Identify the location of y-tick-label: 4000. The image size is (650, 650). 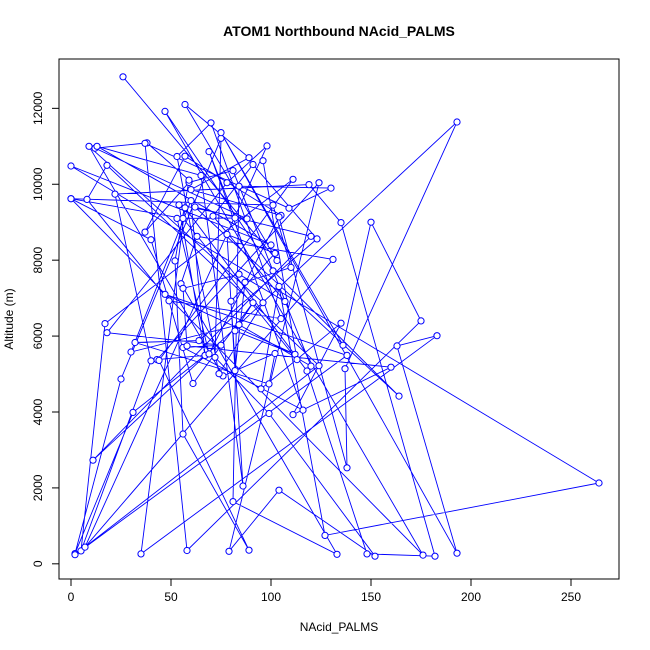
(38, 411).